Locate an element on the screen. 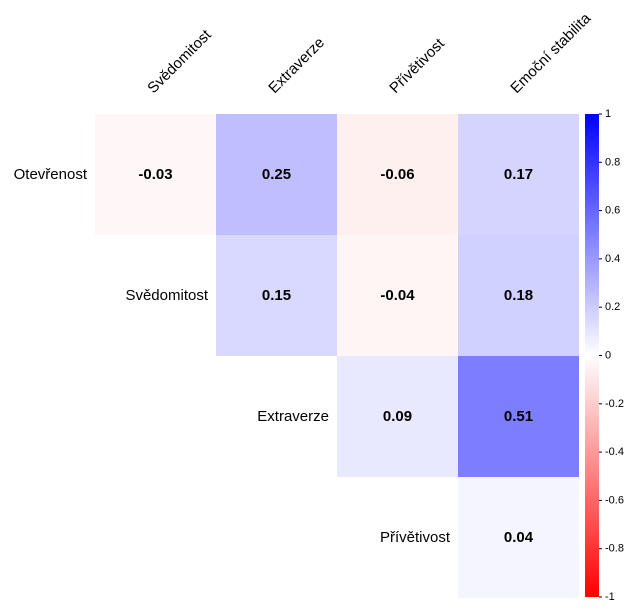 The image size is (634, 613). cell-value-label: -0.06 is located at coordinates (397, 174).